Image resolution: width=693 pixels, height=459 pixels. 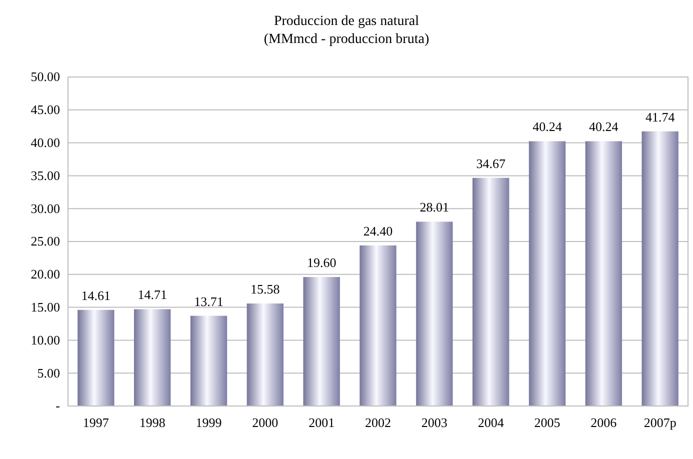 What do you see at coordinates (152, 294) in the screenshot?
I see `data-label: 14.71` at bounding box center [152, 294].